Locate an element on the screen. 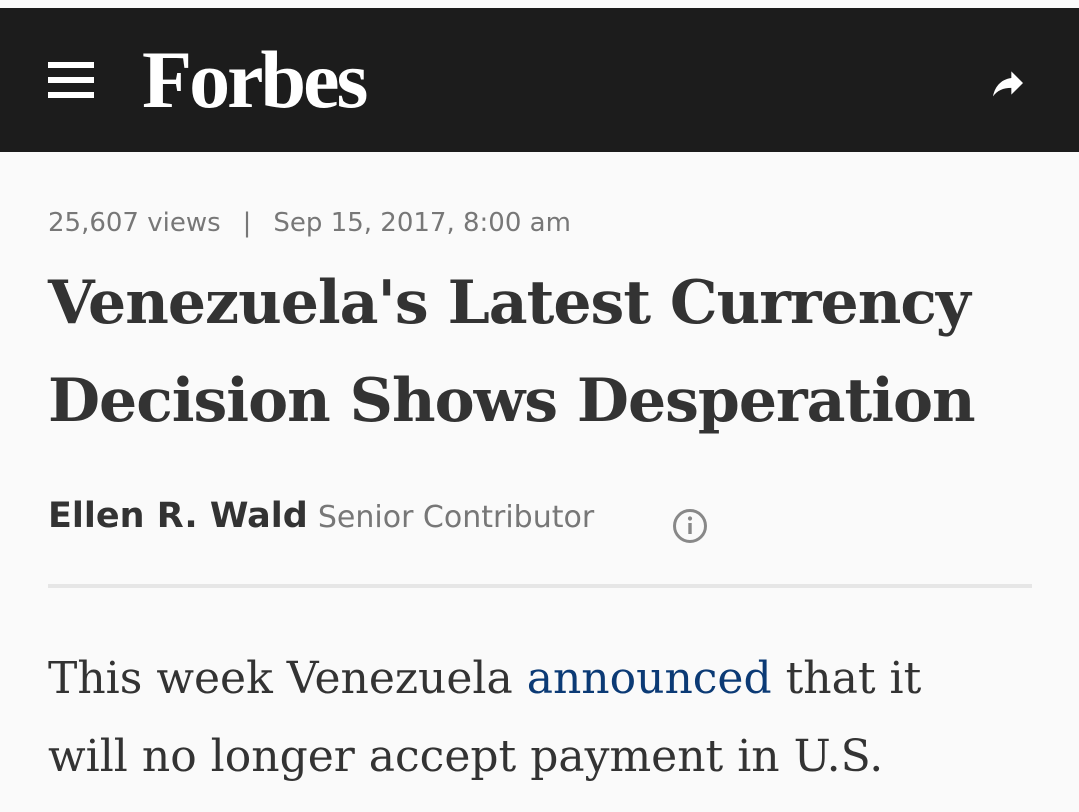 The width and height of the screenshot is (1079, 812). logo: Forbes is located at coordinates (255, 79).